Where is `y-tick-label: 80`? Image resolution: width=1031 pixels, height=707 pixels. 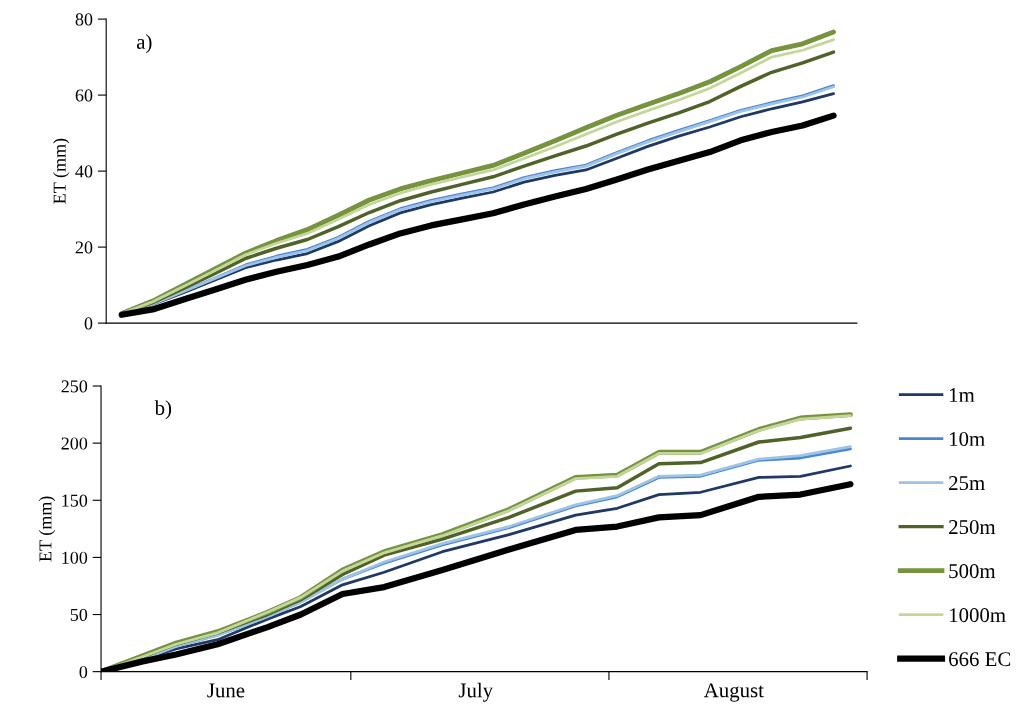
y-tick-label: 80 is located at coordinates (84, 19).